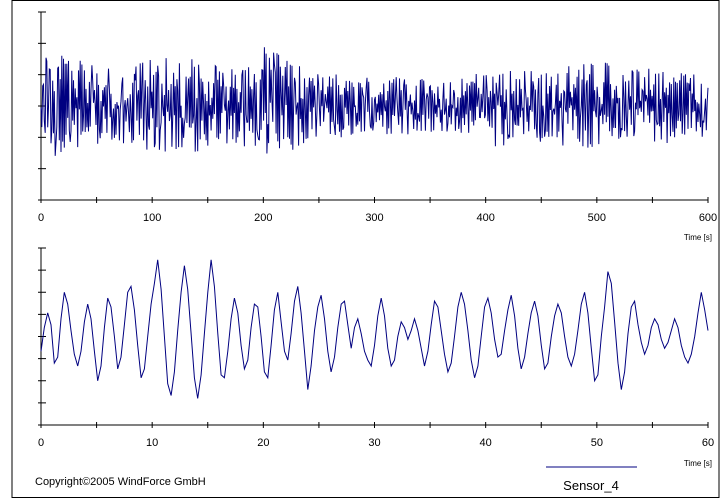 This screenshot has height=504, width=720. I want to click on x-tick-label: 30, so click(374, 443).